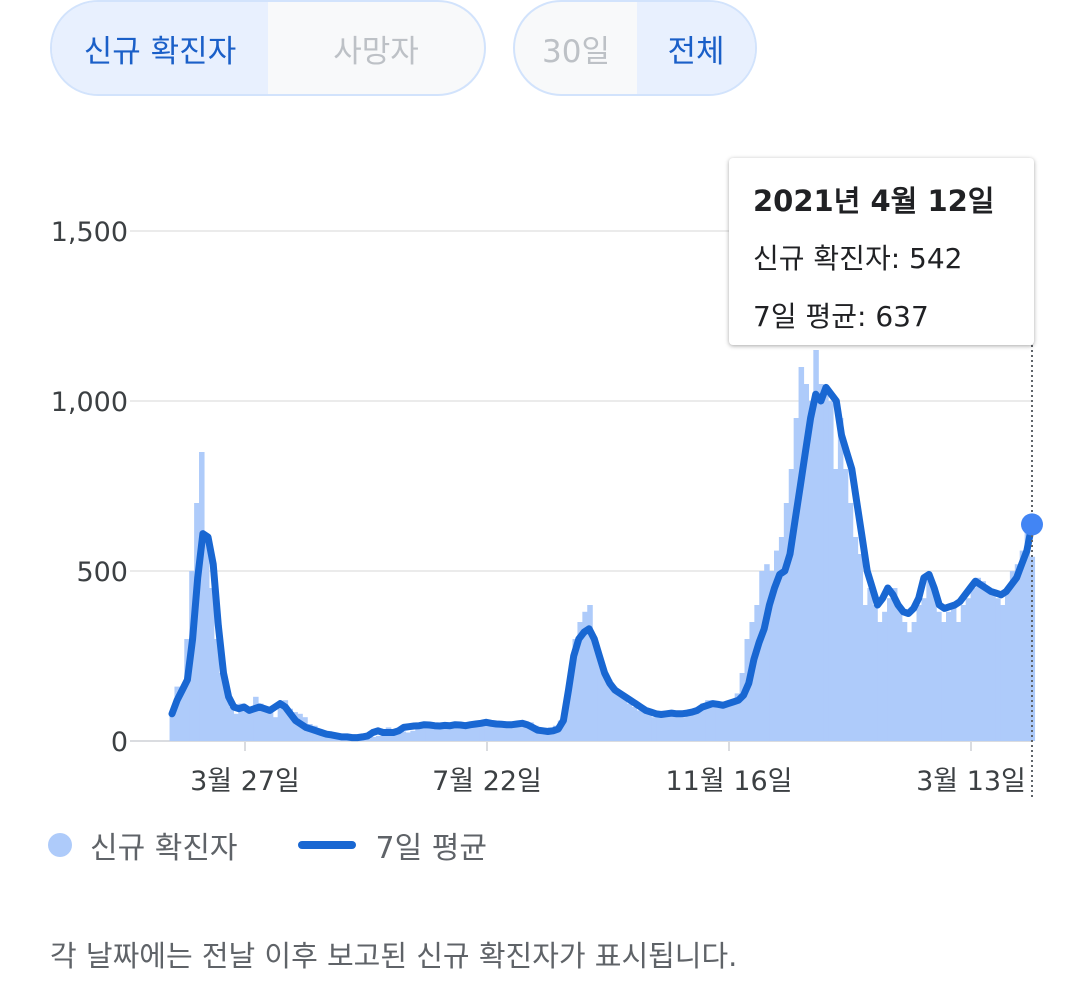 This screenshot has width=1080, height=981. What do you see at coordinates (874, 201) in the screenshot?
I see `tooltip-date: 2021년 4월 12일` at bounding box center [874, 201].